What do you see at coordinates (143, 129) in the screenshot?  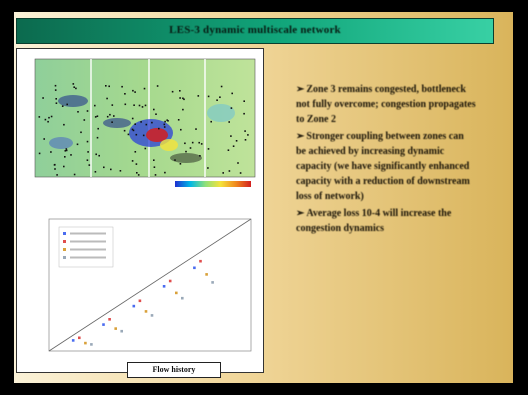 I see `heatmap-speckle` at bounding box center [143, 129].